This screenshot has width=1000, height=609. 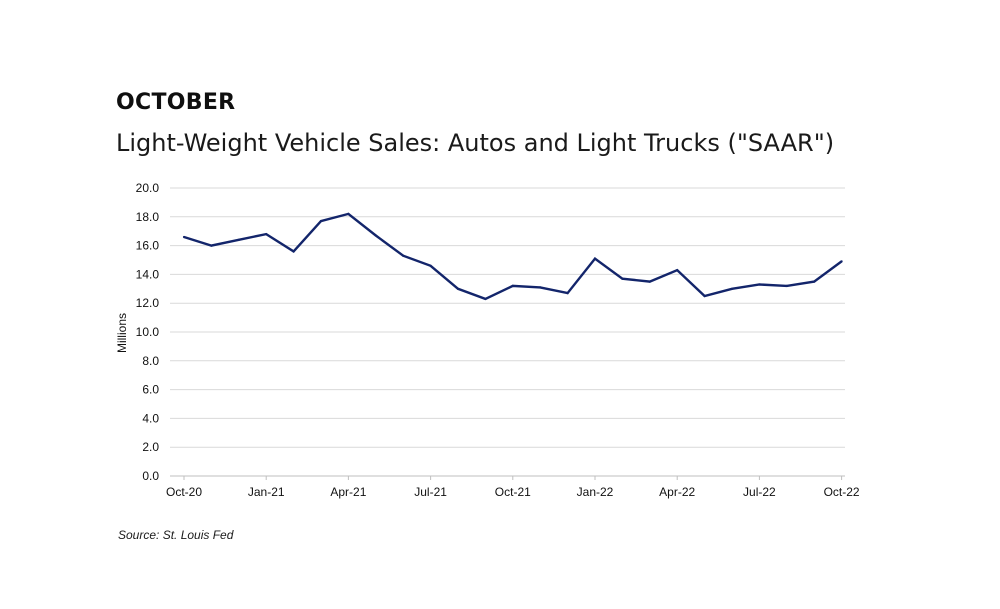 I want to click on y-tick-label: 10.0, so click(x=148, y=332).